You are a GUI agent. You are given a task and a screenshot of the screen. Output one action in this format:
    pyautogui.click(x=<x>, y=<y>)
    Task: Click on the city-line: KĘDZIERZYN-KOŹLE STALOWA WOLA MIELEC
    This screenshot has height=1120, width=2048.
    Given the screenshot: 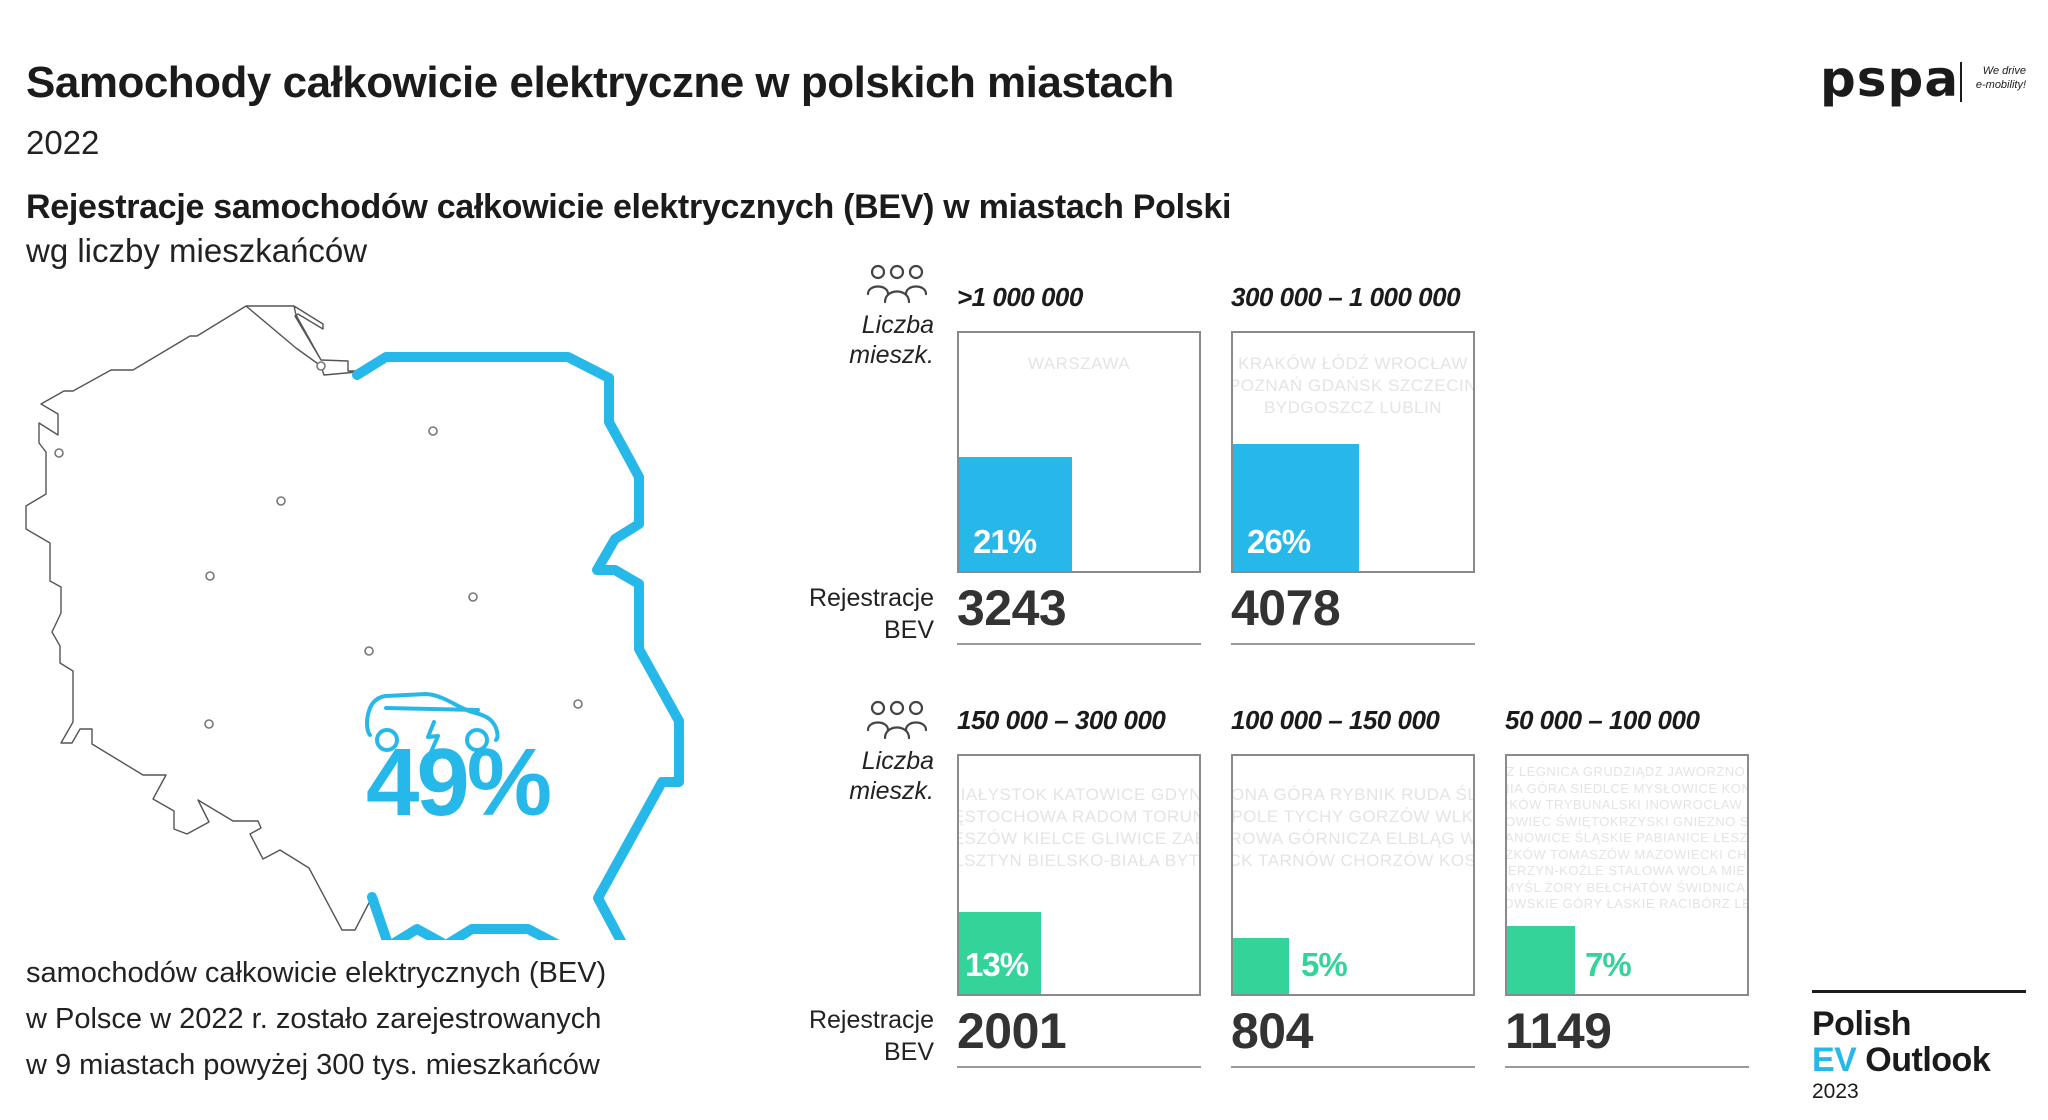 What is the action you would take?
    pyautogui.click(x=1626, y=870)
    